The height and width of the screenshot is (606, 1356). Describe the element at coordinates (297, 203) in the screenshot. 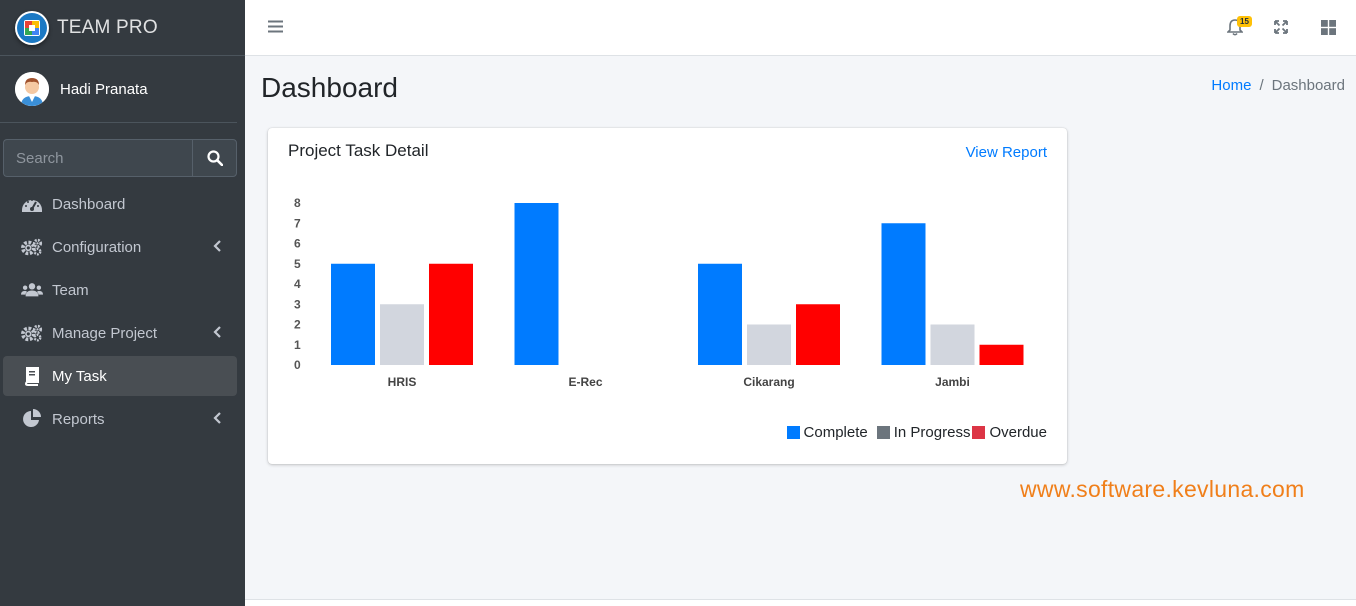

I see `y-tick-label: 8` at that location.